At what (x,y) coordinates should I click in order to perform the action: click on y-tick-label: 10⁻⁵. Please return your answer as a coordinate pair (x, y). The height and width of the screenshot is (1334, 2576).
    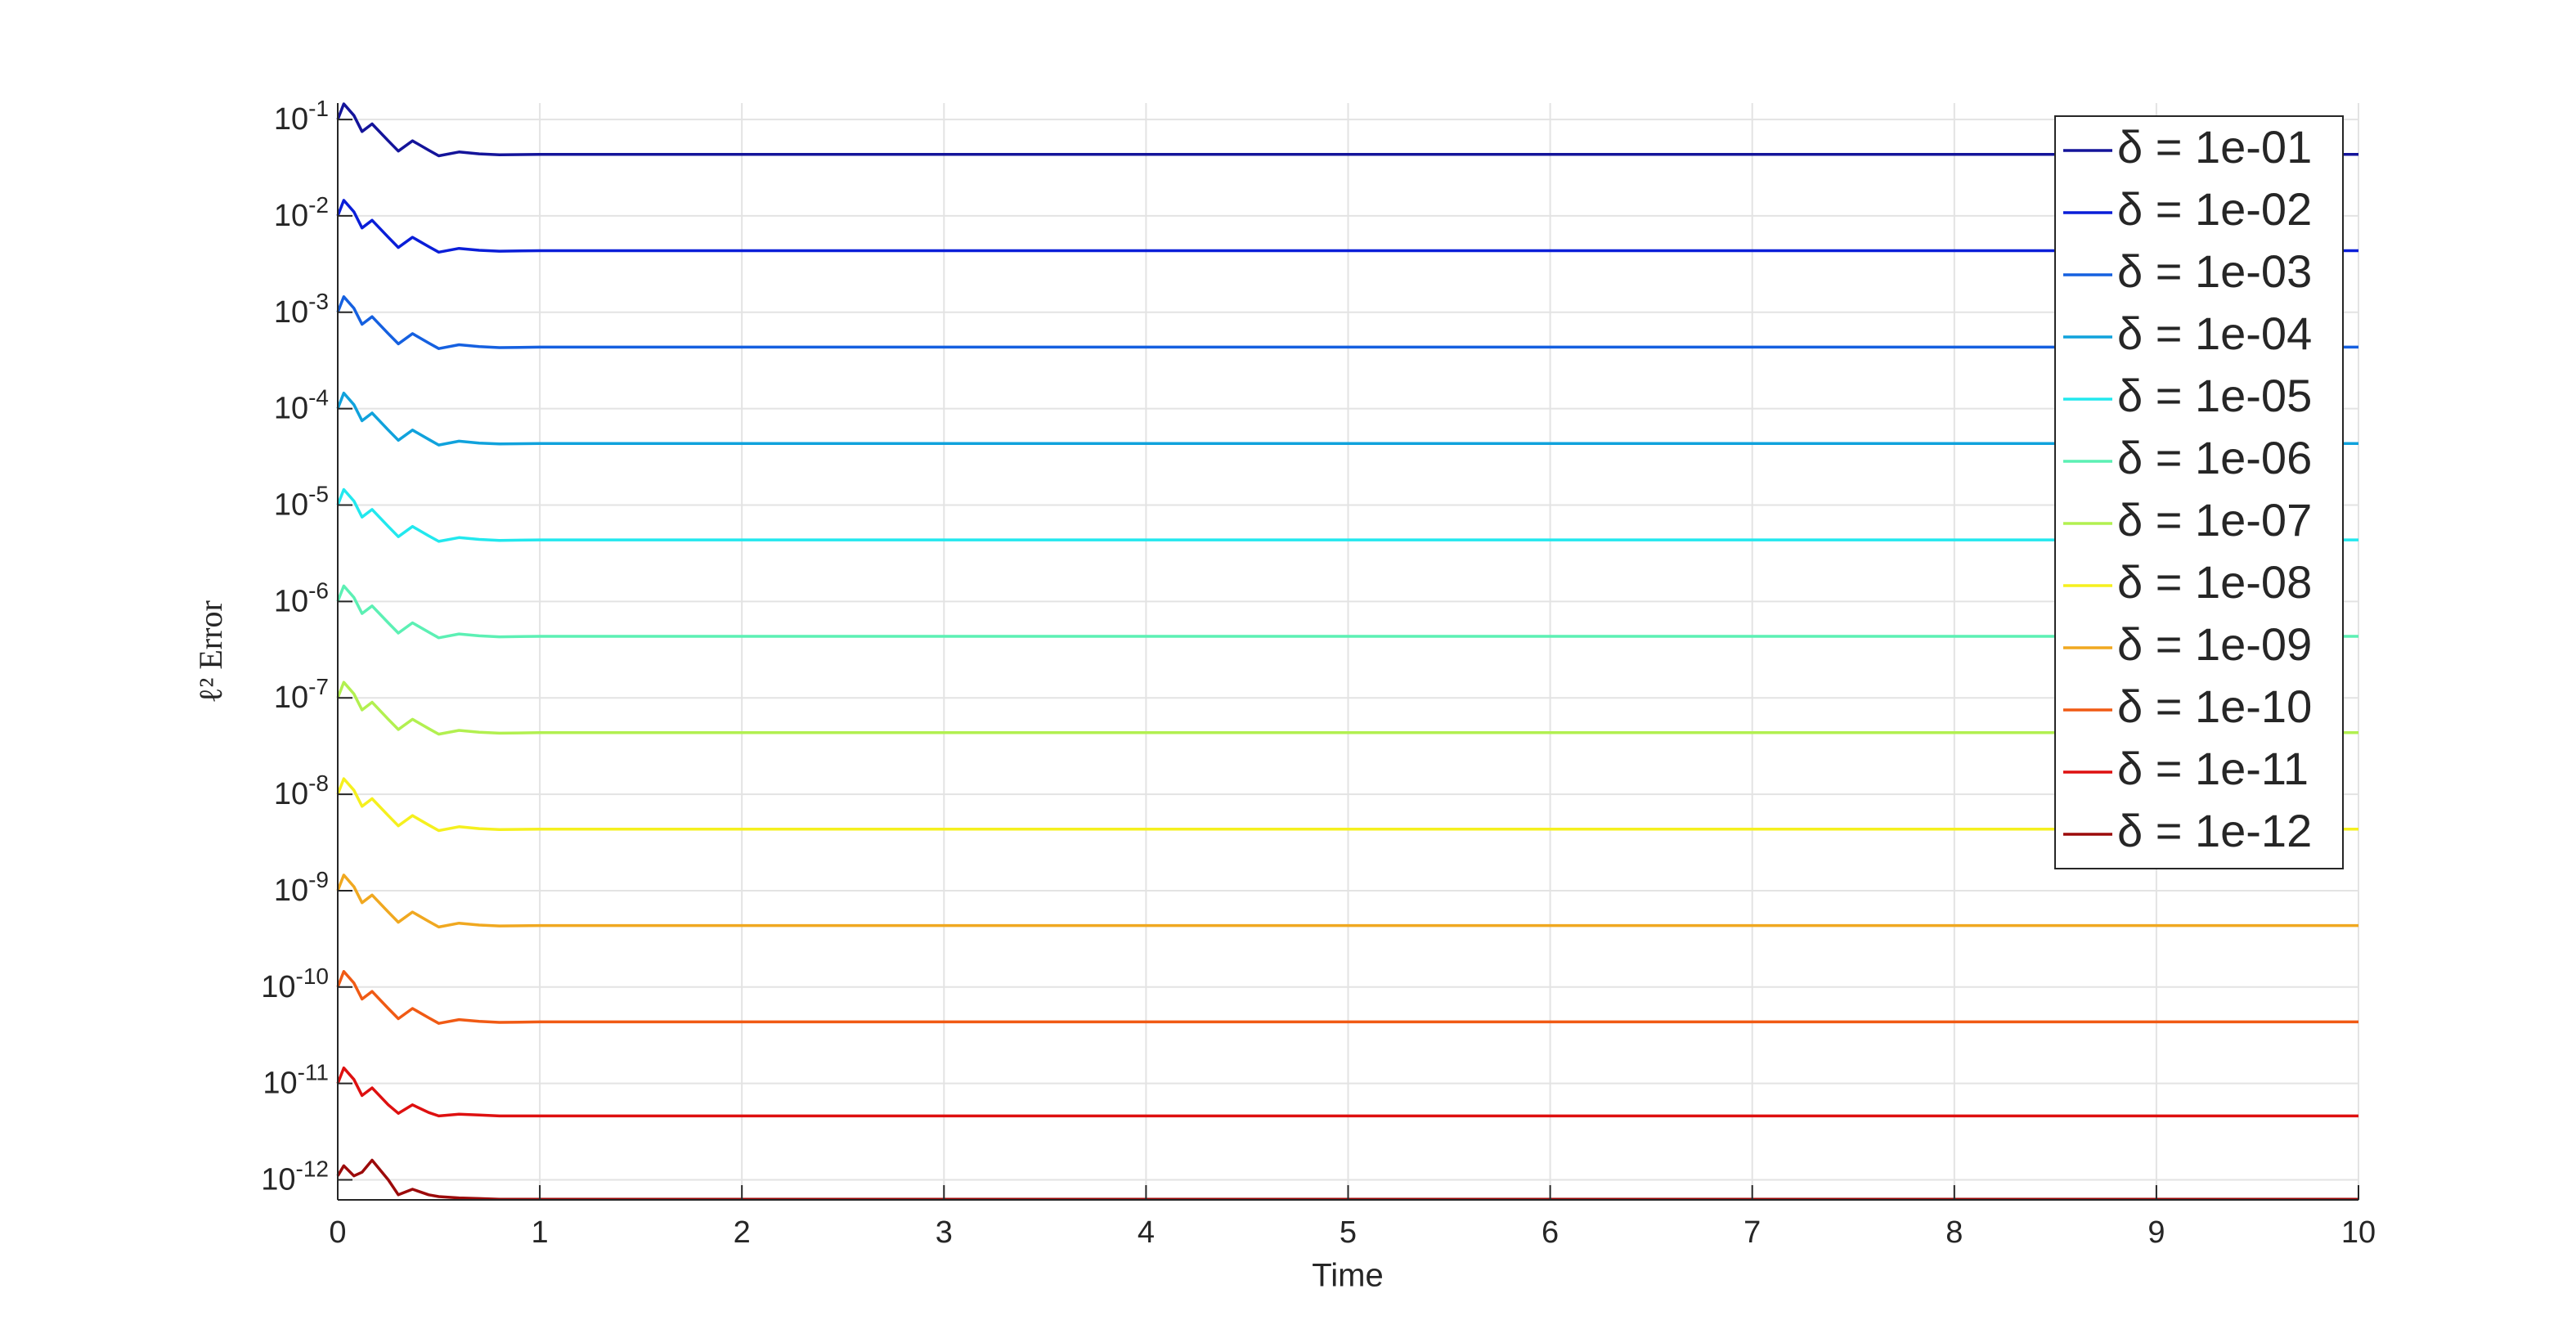
    Looking at the image, I should click on (301, 502).